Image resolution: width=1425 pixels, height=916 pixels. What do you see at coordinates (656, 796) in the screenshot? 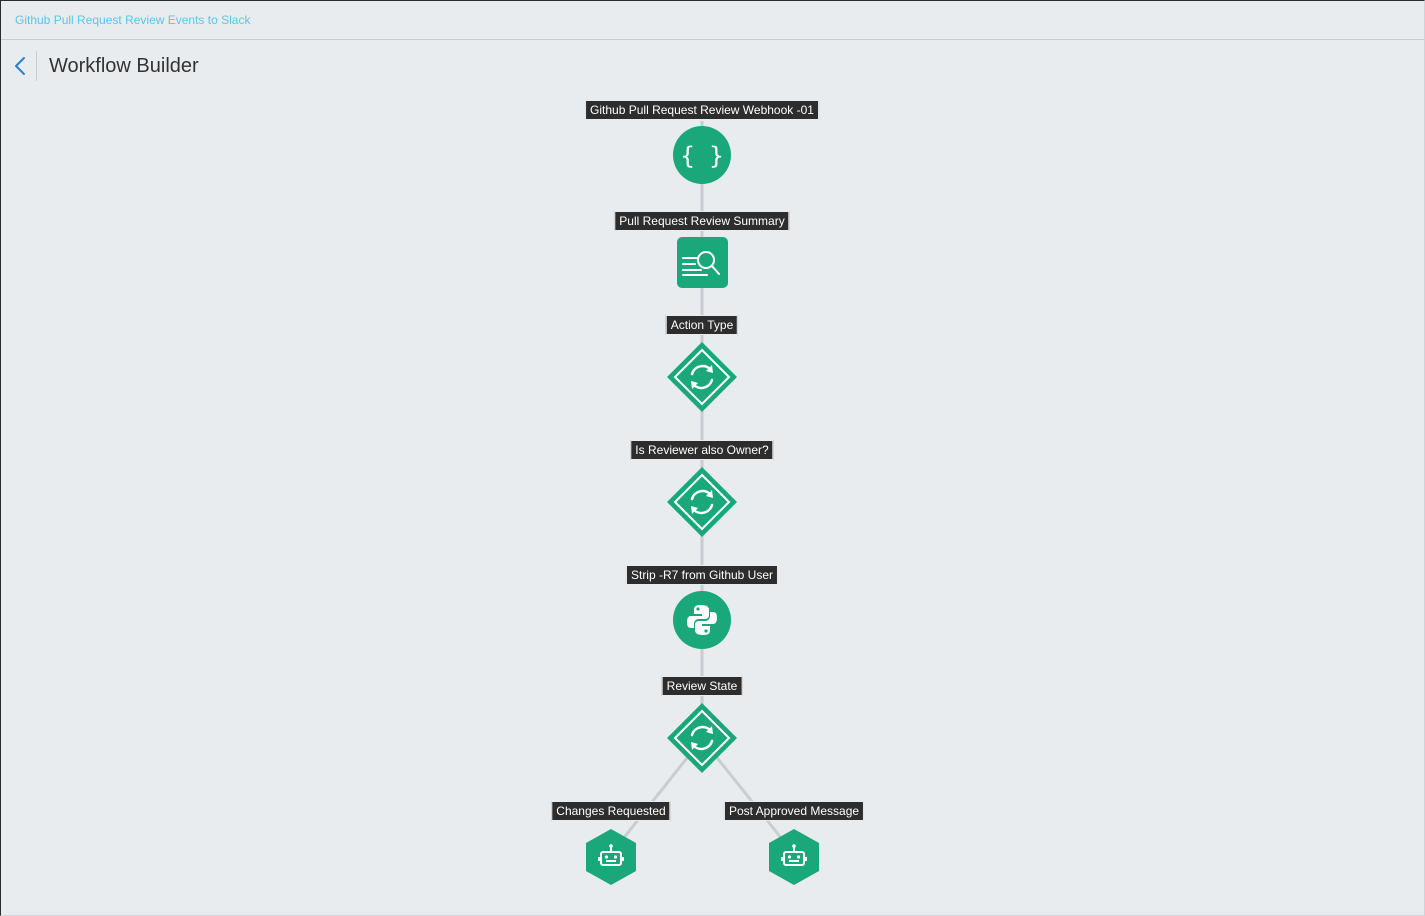
I see `edge-to-changes-requested` at bounding box center [656, 796].